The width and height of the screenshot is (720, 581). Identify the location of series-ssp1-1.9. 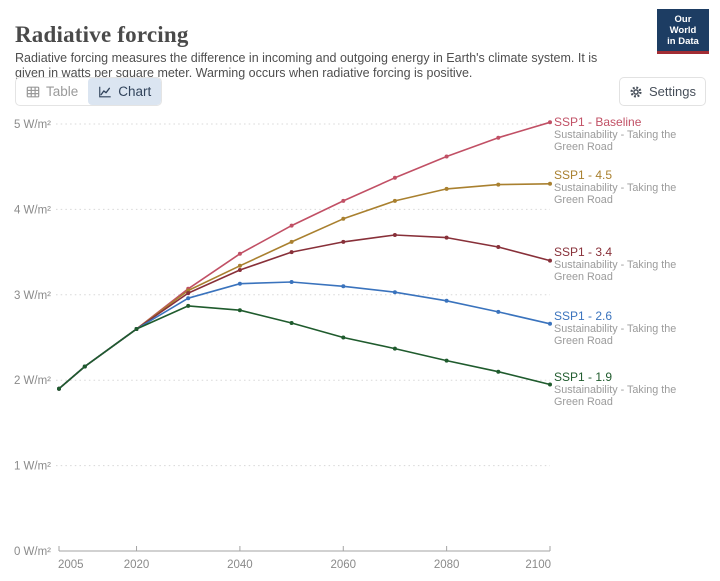
(304, 347).